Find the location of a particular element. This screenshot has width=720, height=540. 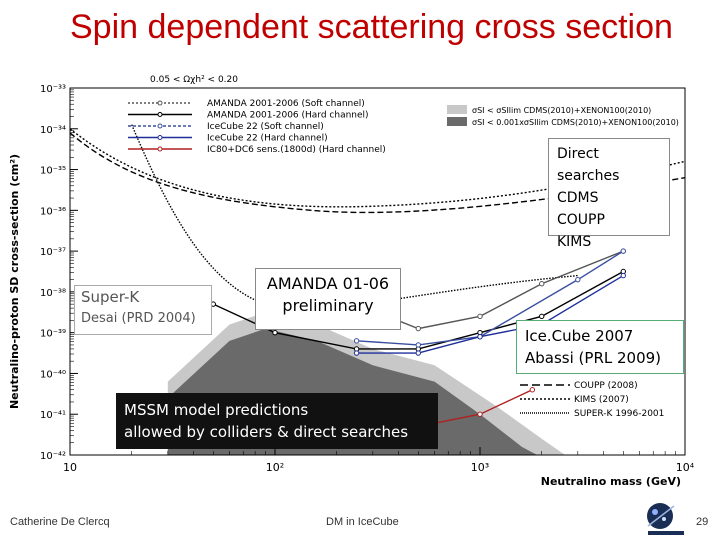

direct-line-3: COUPP is located at coordinates (581, 220).